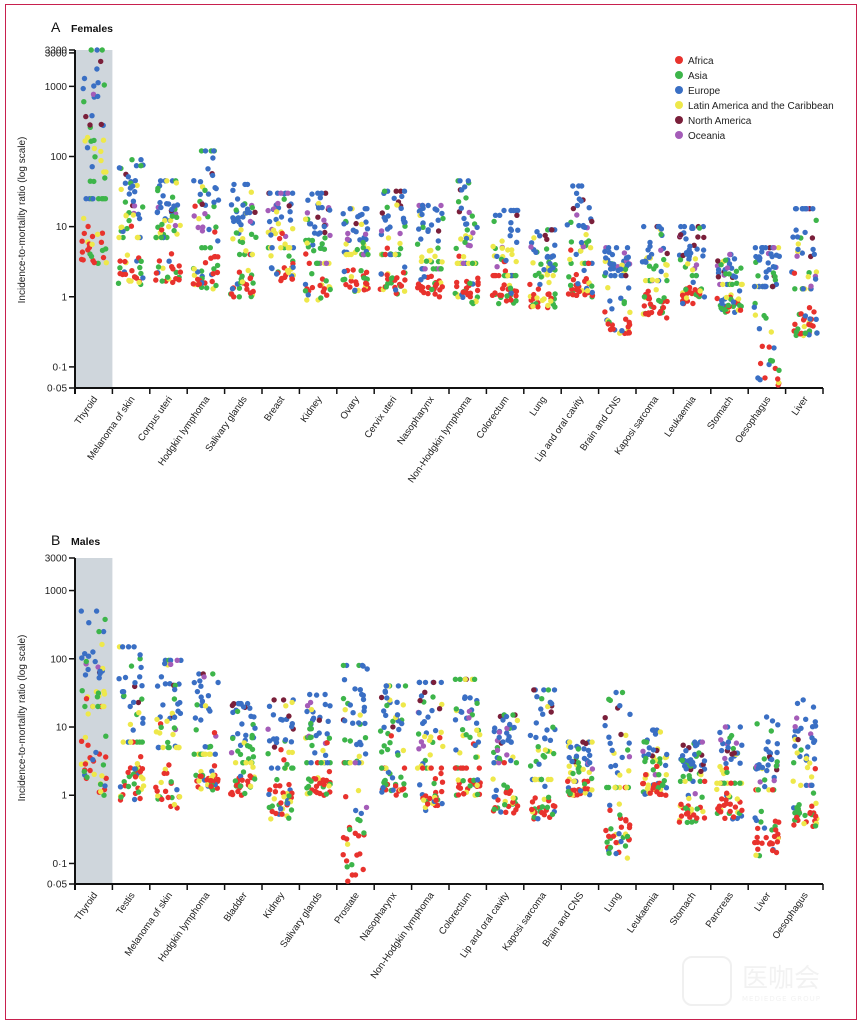 This screenshot has height=1026, width=865. Describe the element at coordinates (692, 782) in the screenshot. I see `category-points-stomach` at that location.